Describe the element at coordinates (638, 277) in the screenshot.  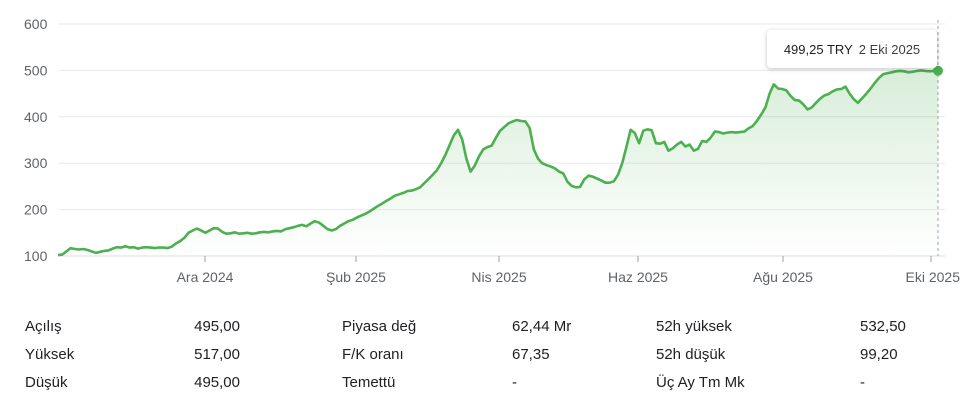
I see `x-tick-label: Haz 2025` at that location.